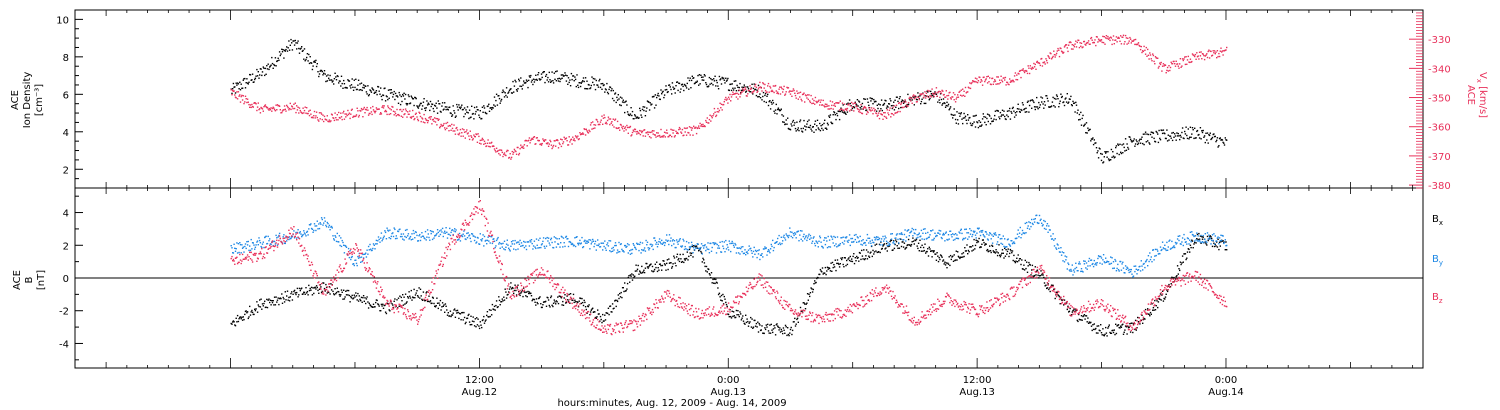  Describe the element at coordinates (728, 392) in the screenshot. I see `x-tick-label: Aug.13` at that location.